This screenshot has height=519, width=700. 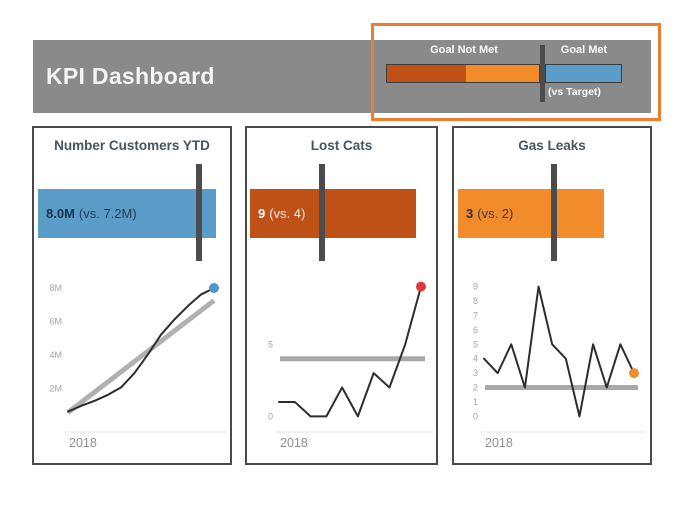 I want to click on trend-line-chart-lost-cats: 0 5 2018, so click(x=343, y=359).